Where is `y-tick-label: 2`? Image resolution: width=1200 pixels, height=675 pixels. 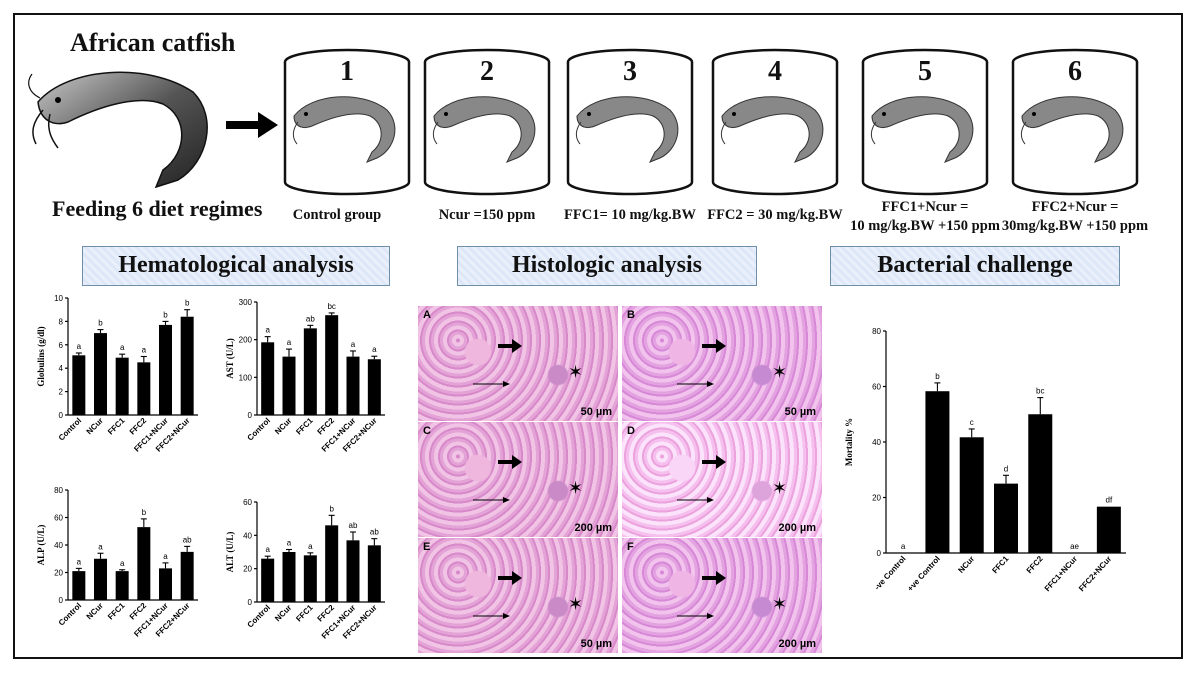
y-tick-label: 2 is located at coordinates (61, 392).